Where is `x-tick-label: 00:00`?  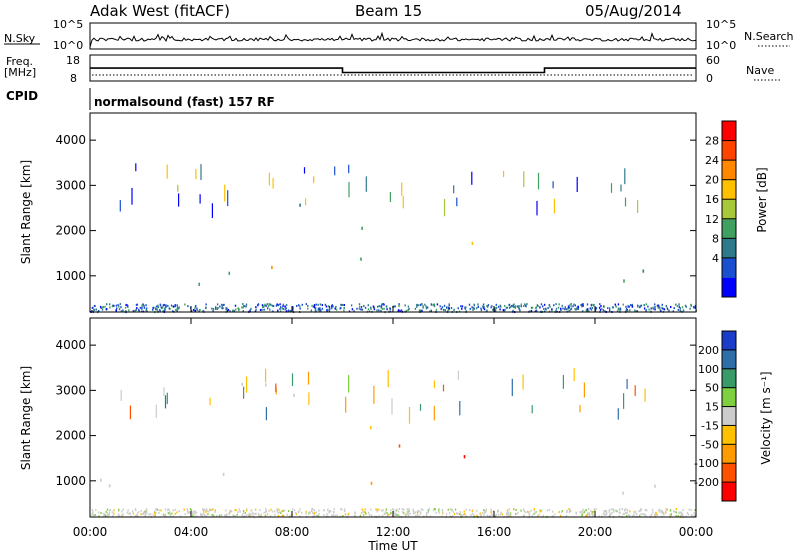 x-tick-label: 00:00 is located at coordinates (90, 532).